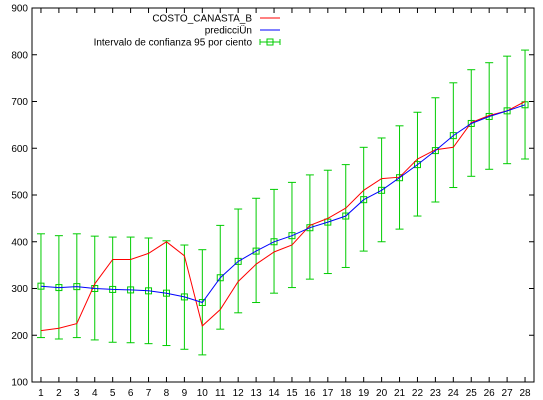 The height and width of the screenshot is (400, 543). Describe the element at coordinates (346, 393) in the screenshot. I see `x-tick-label: 18` at that location.